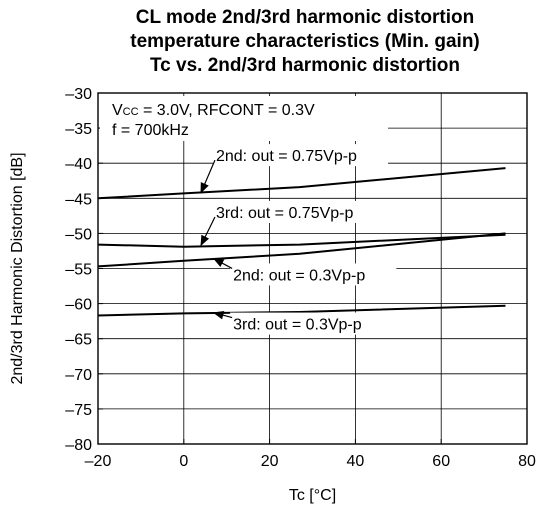  What do you see at coordinates (213, 110) in the screenshot?
I see `conditions-supply: VCC = 3.0V, RFCONT = 0.3V` at bounding box center [213, 110].